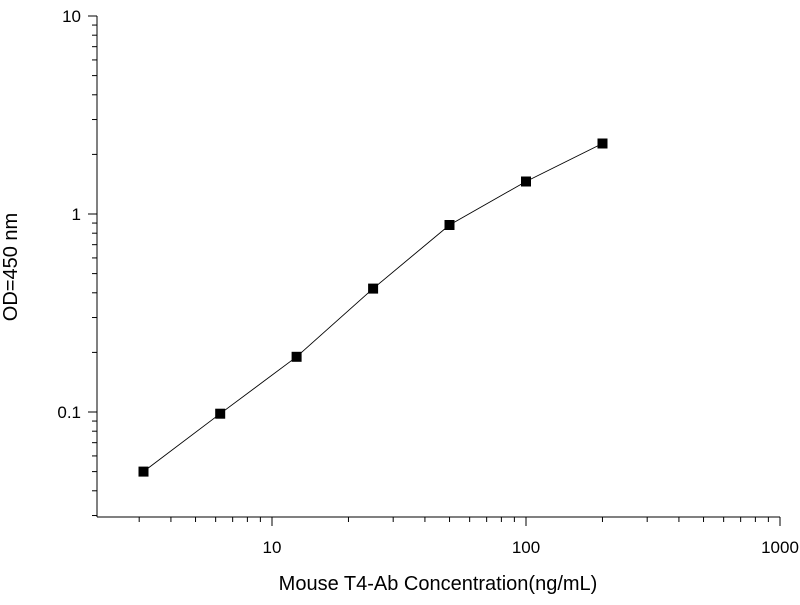  I want to click on x-tick-label: 10, so click(272, 547).